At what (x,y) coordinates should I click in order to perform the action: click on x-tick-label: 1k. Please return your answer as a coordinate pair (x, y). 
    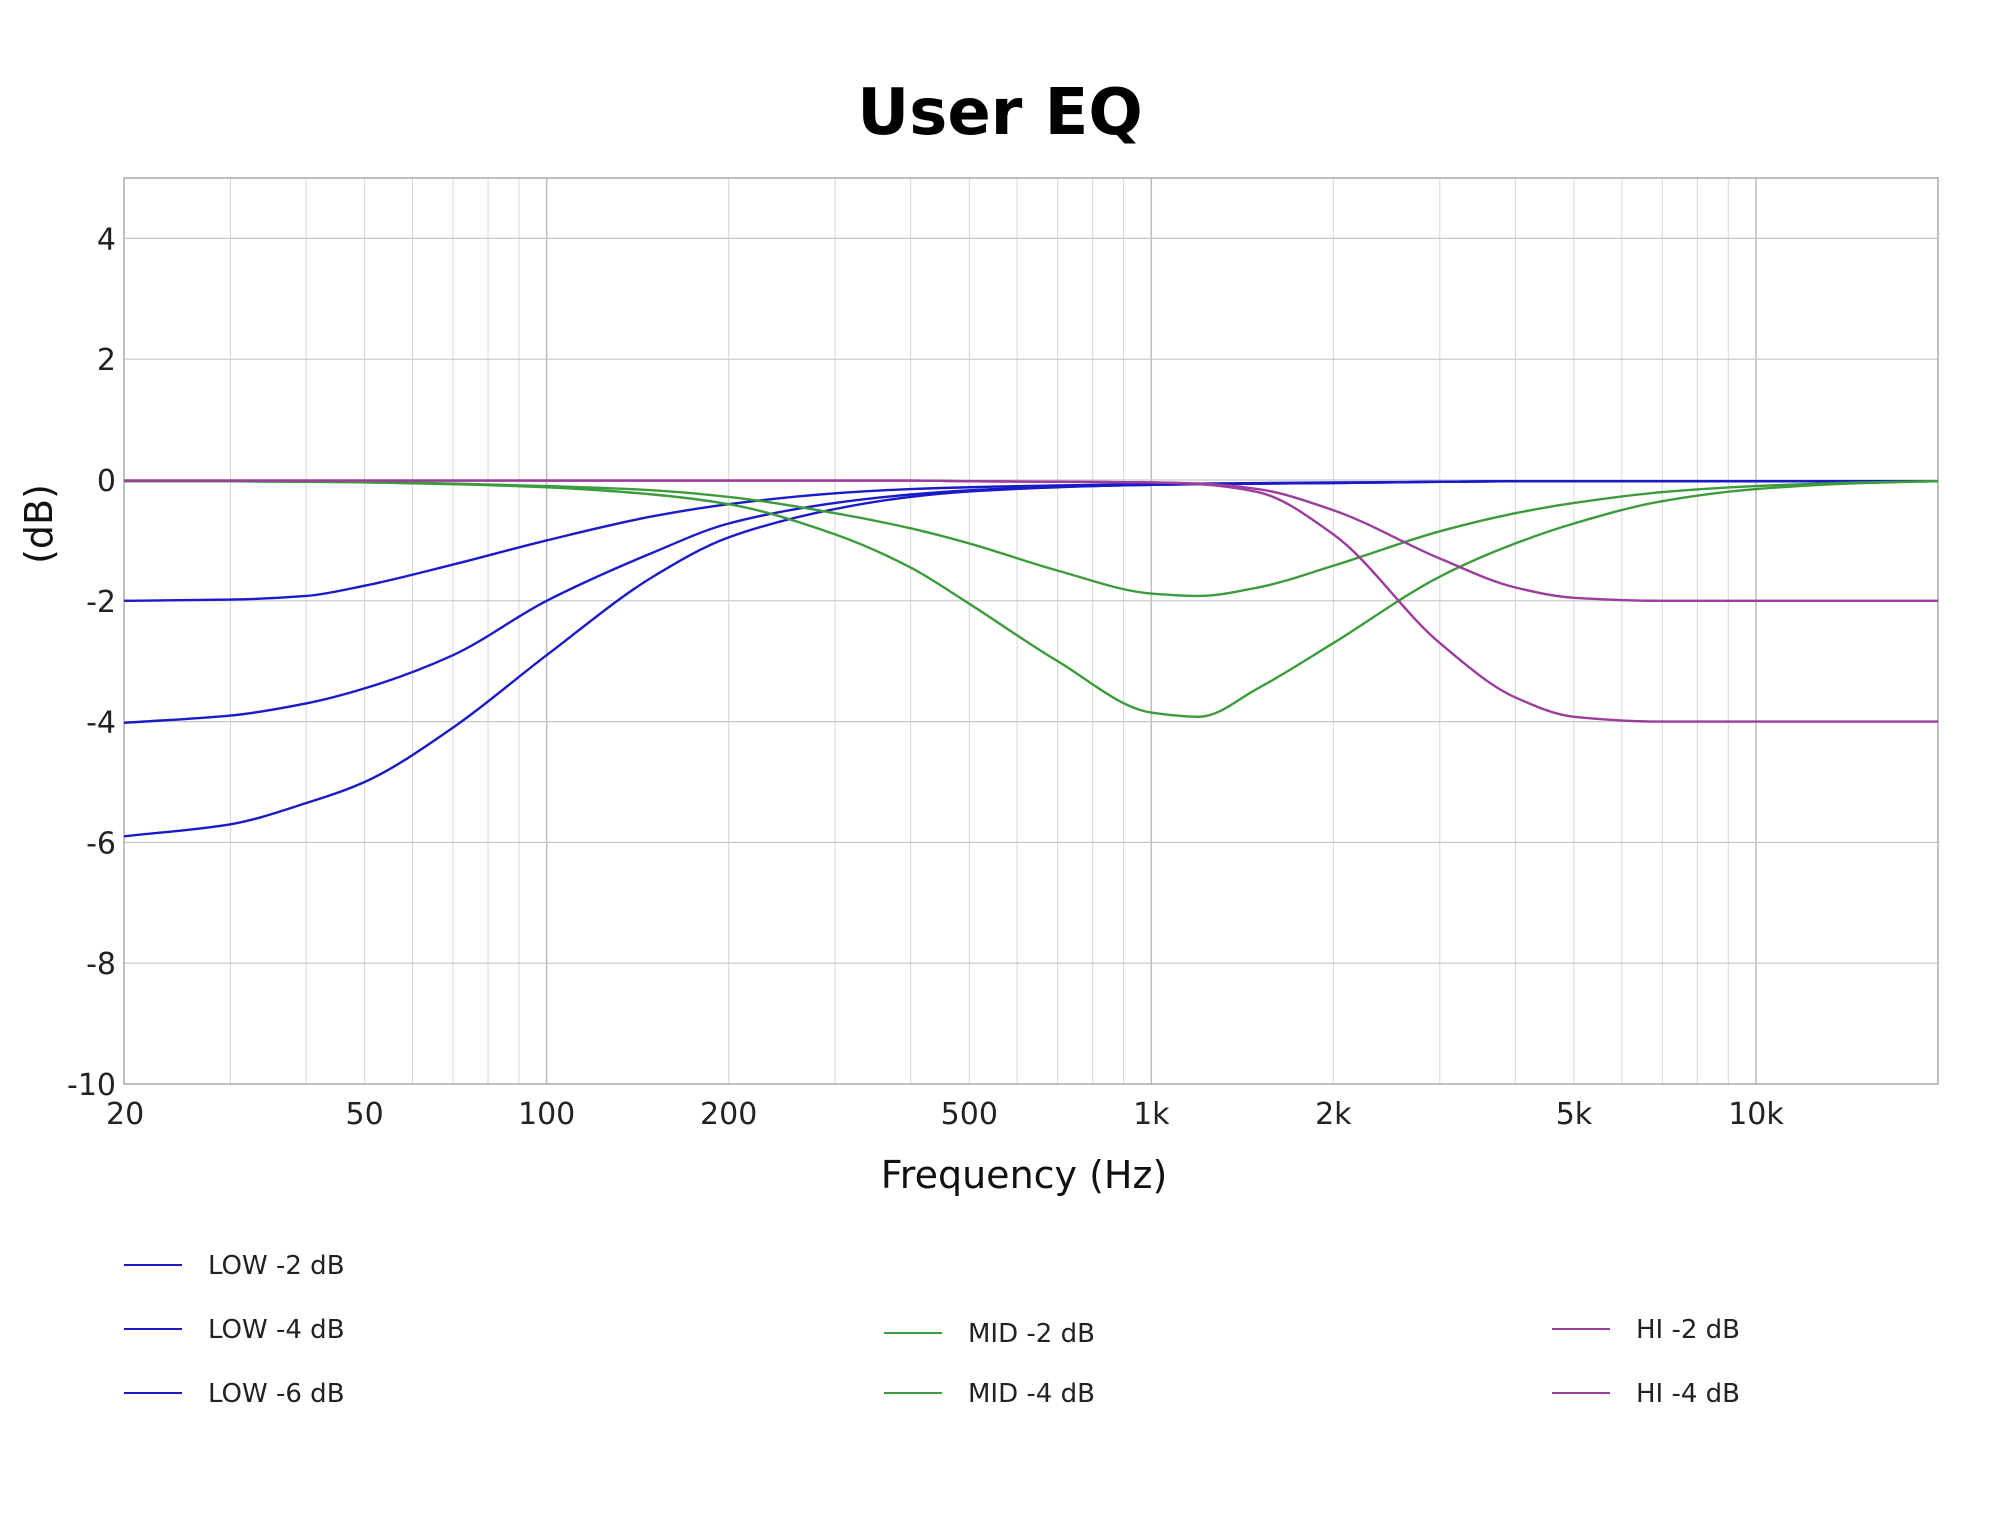
    Looking at the image, I should click on (1151, 1114).